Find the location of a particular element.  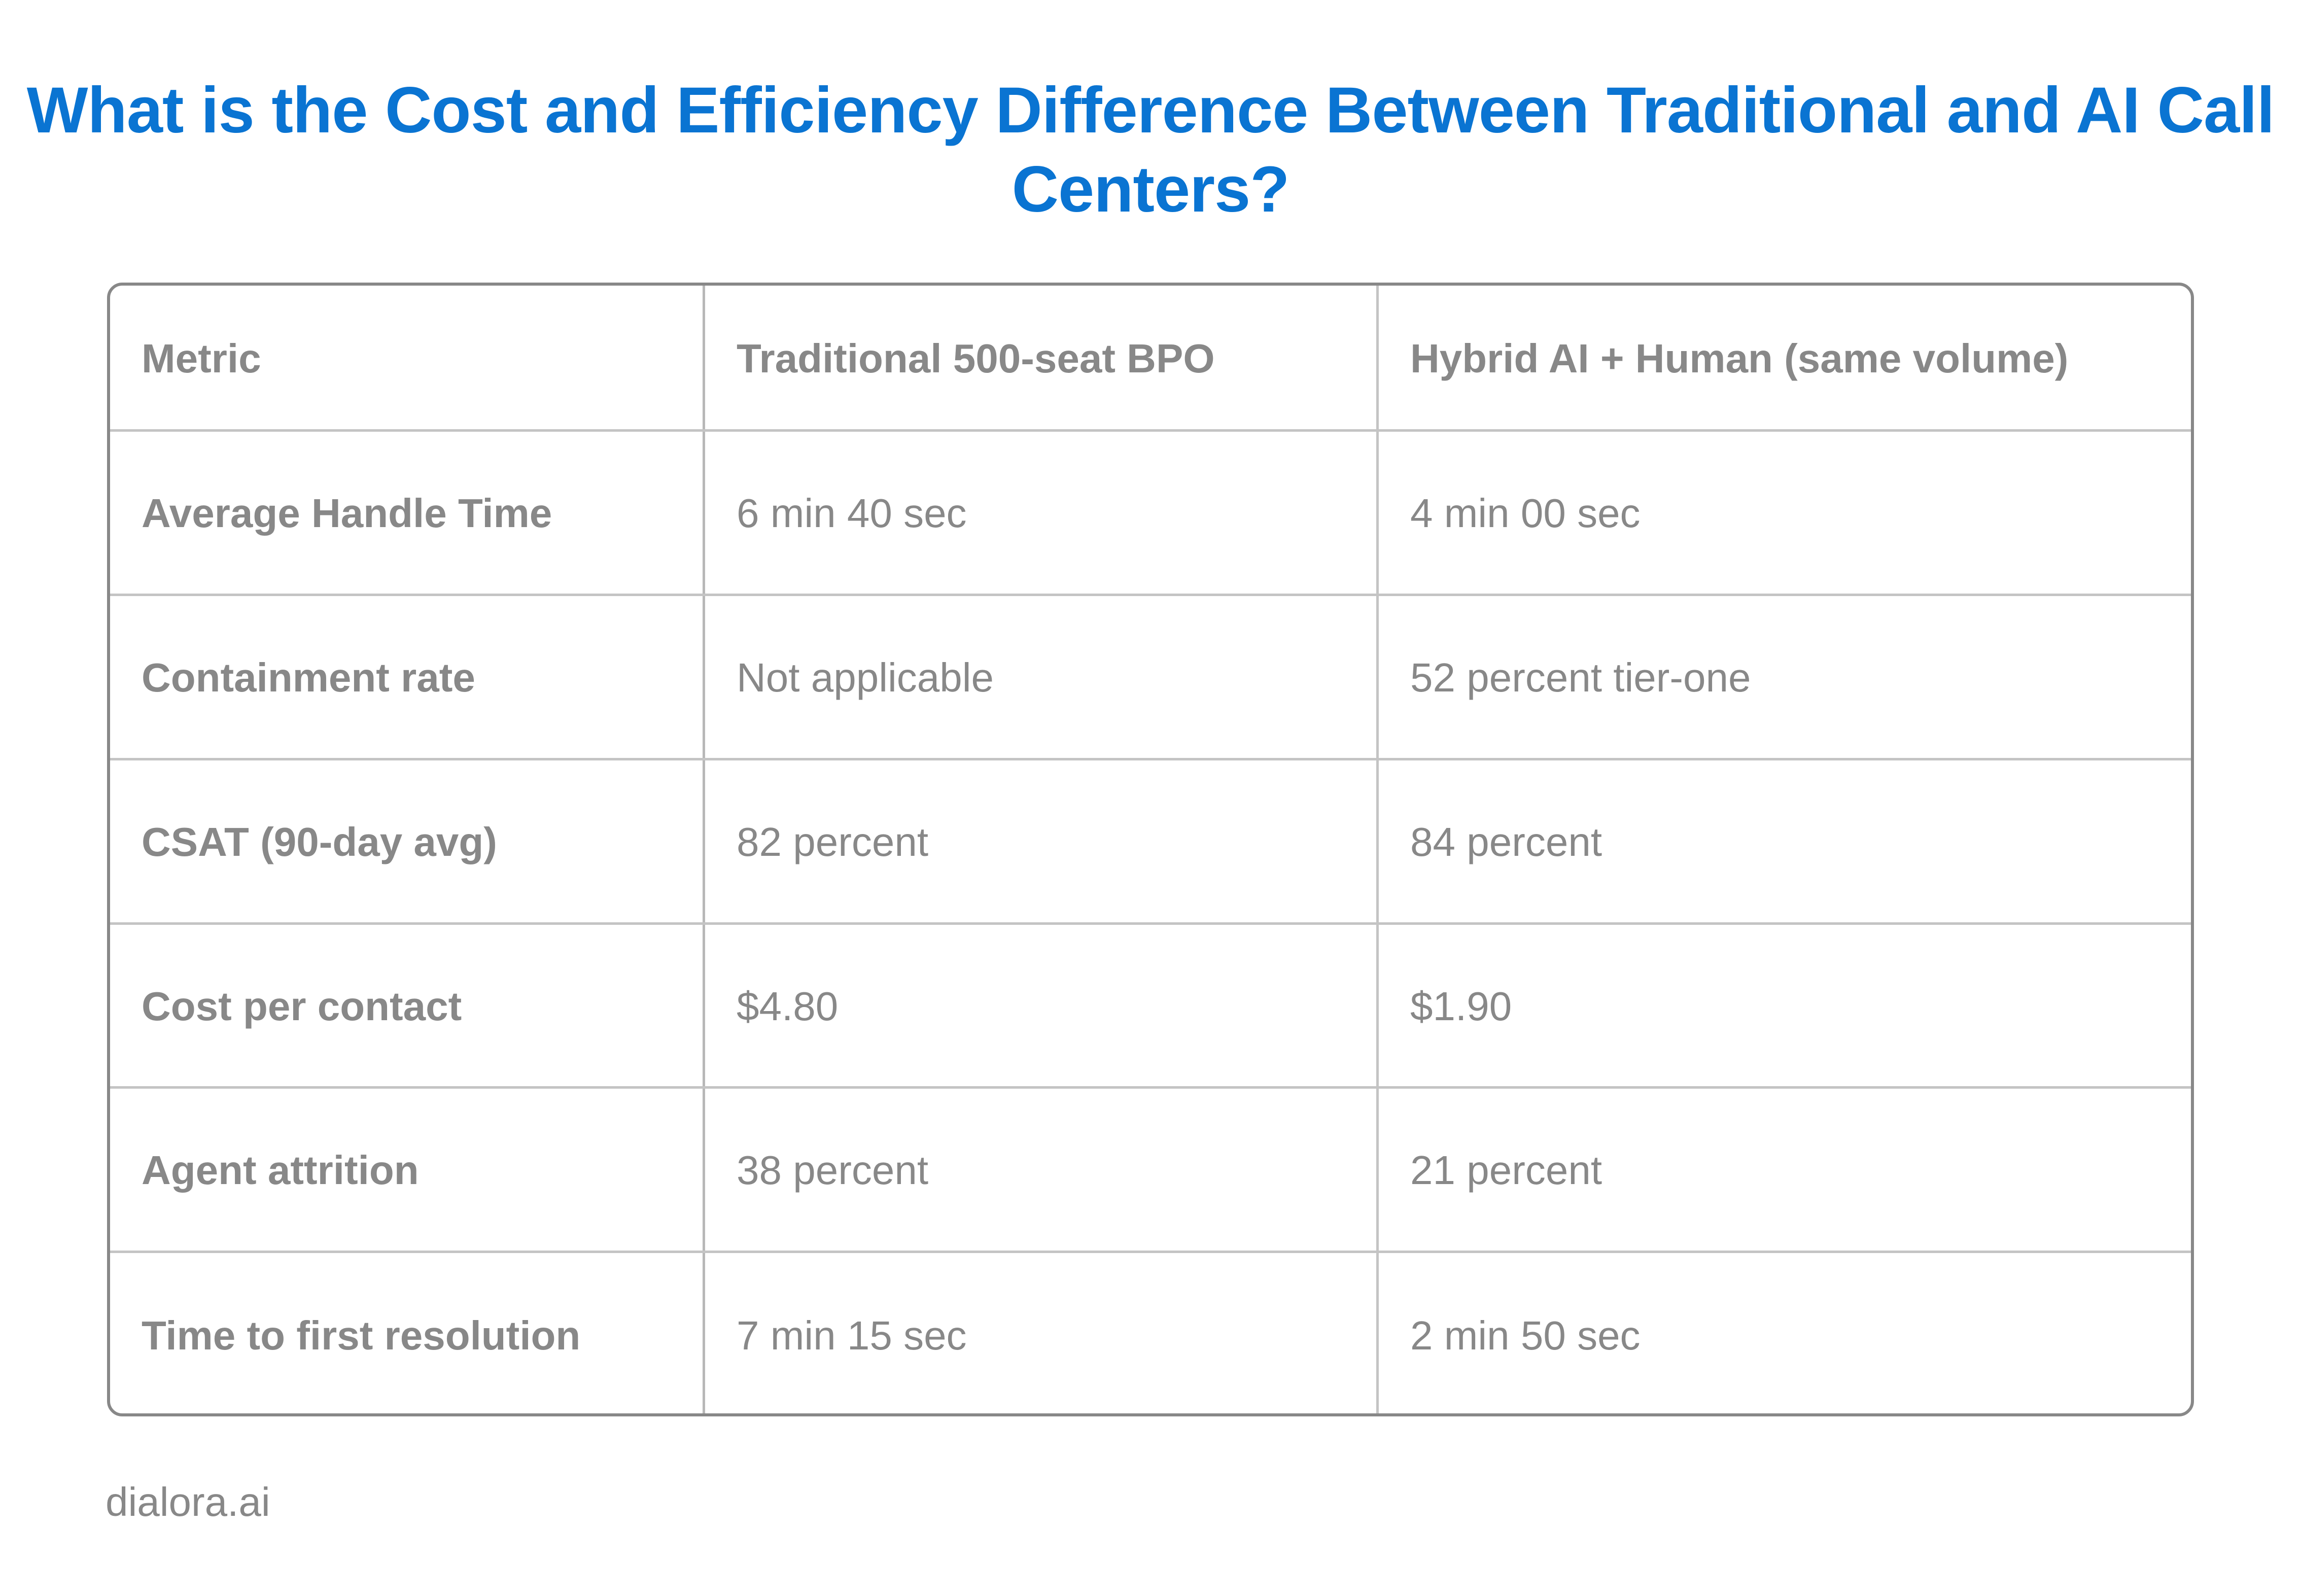

traditional-cell: 6 min 40 sec is located at coordinates (1040, 513).